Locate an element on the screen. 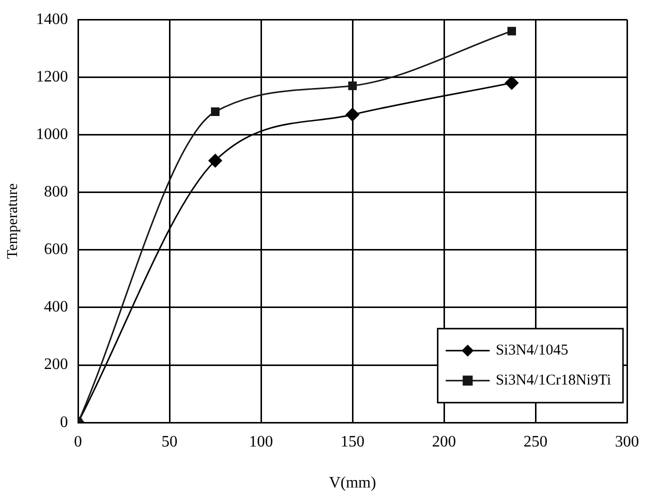 This screenshot has width=649, height=497. y-tick-label: 600 is located at coordinates (56, 249).